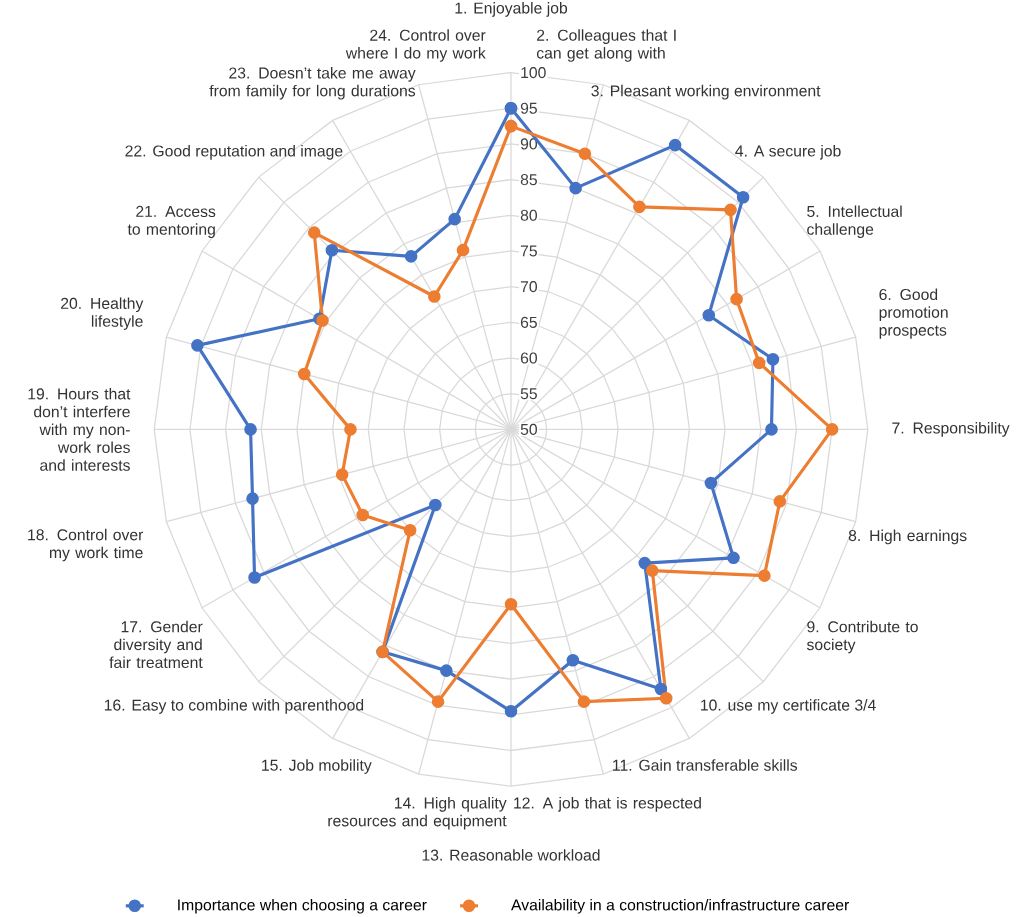 The image size is (1022, 917). I want to click on spoke-label: 21. Access to mentoring, so click(171, 222).